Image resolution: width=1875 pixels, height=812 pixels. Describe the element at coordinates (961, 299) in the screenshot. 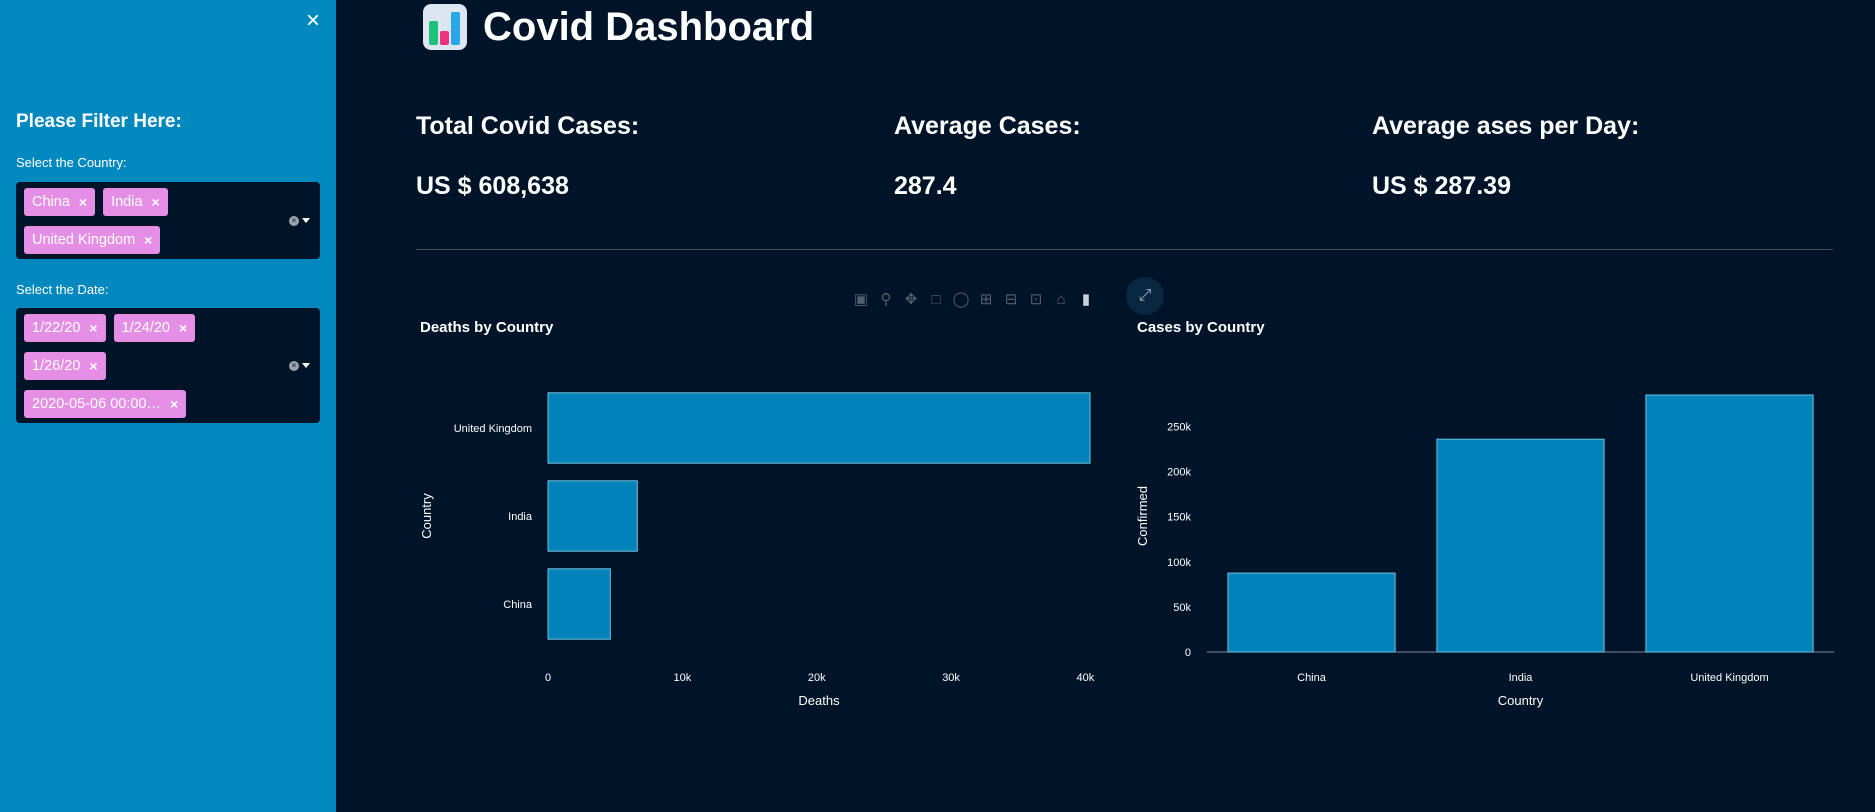

I see `lasso-icon: ◯` at that location.